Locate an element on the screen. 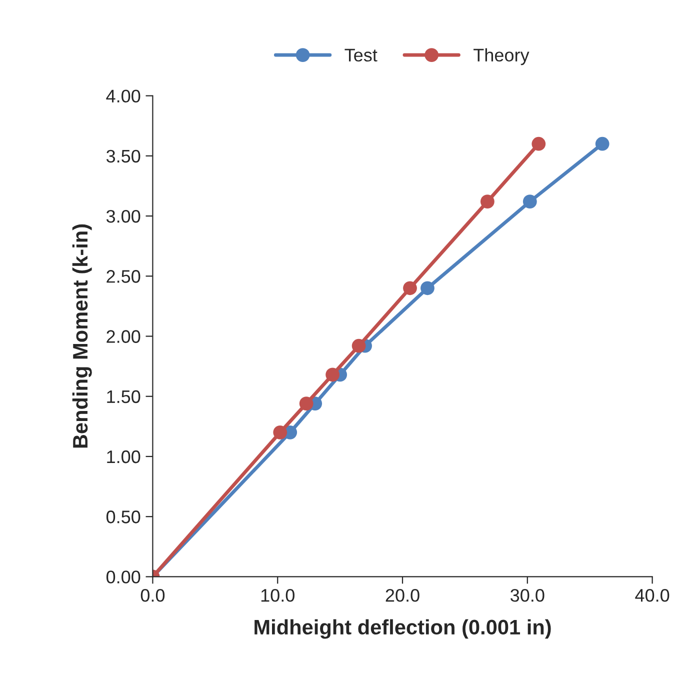  y-tick-label: 1.50 is located at coordinates (123, 397).